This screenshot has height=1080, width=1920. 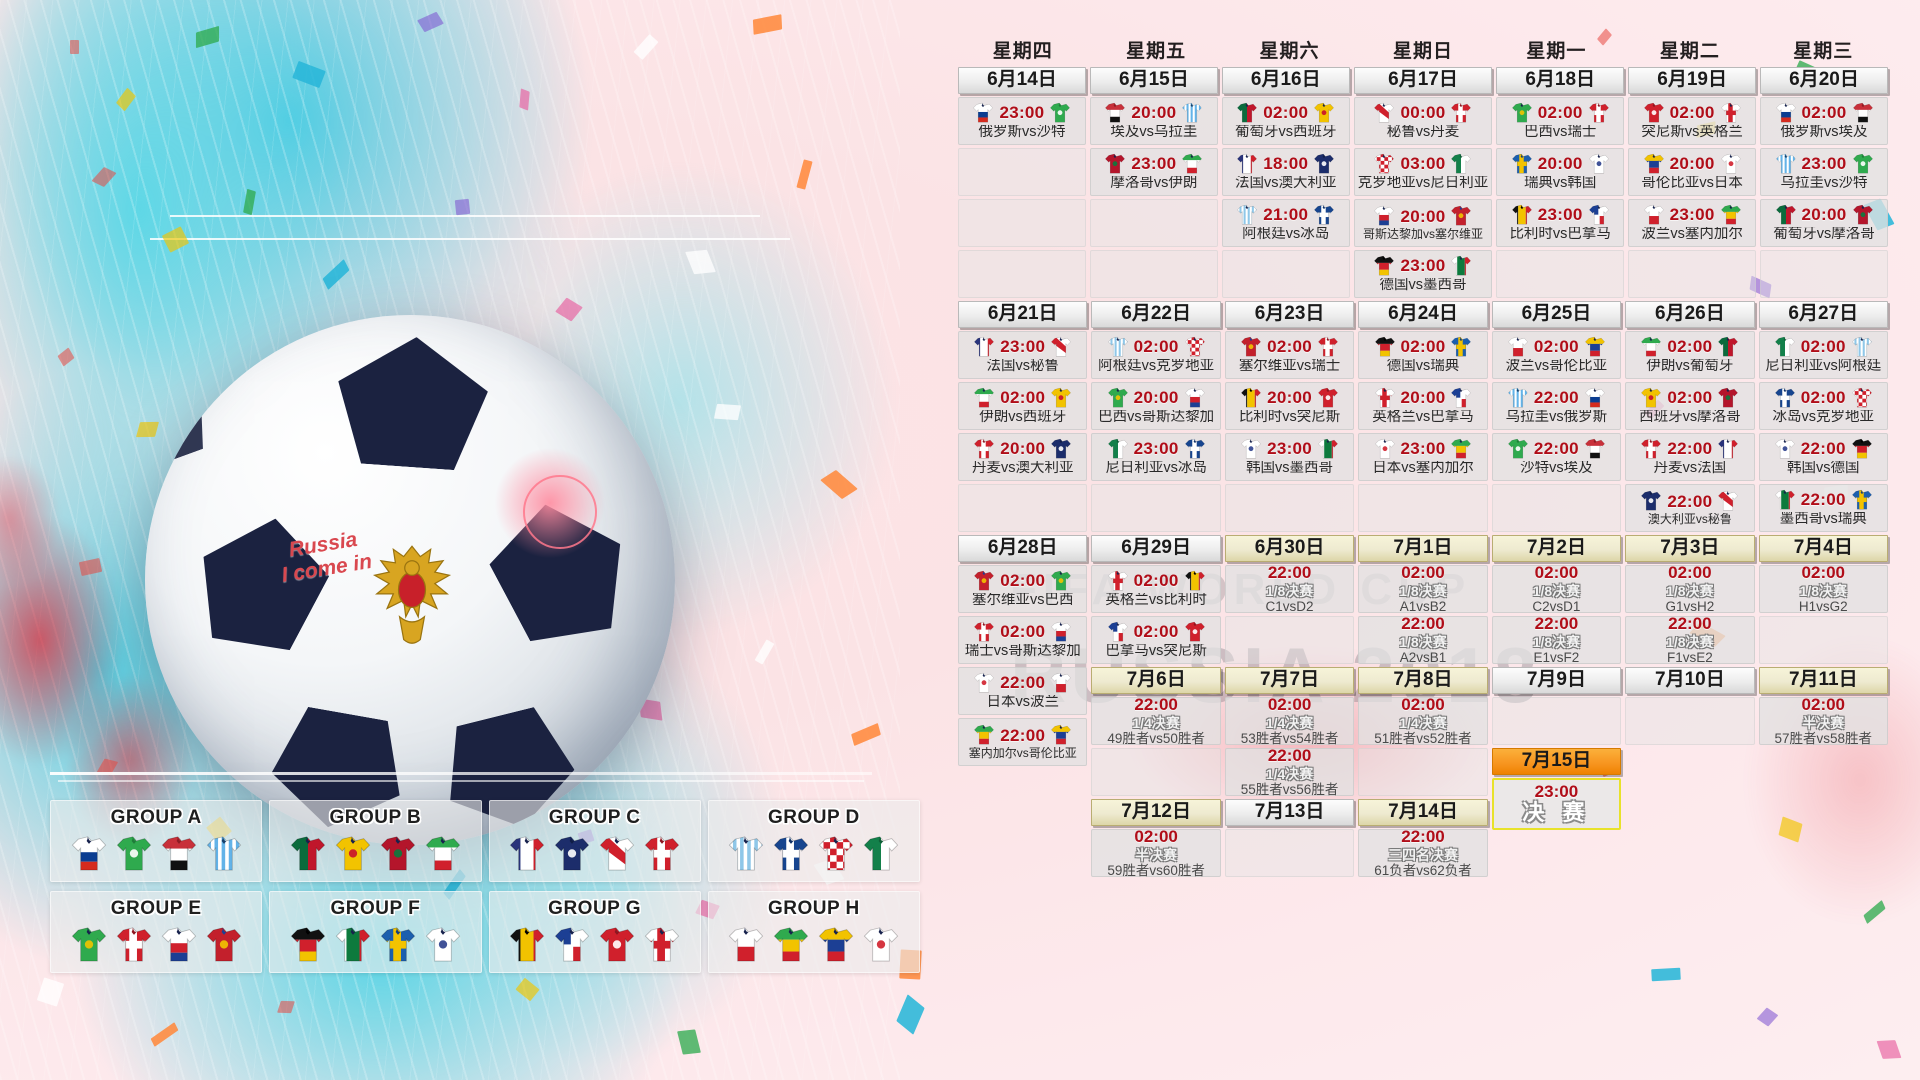 I want to click on knockout-match-cell: 22:00 三四名决赛 61负者vs62负者, so click(x=1423, y=852).